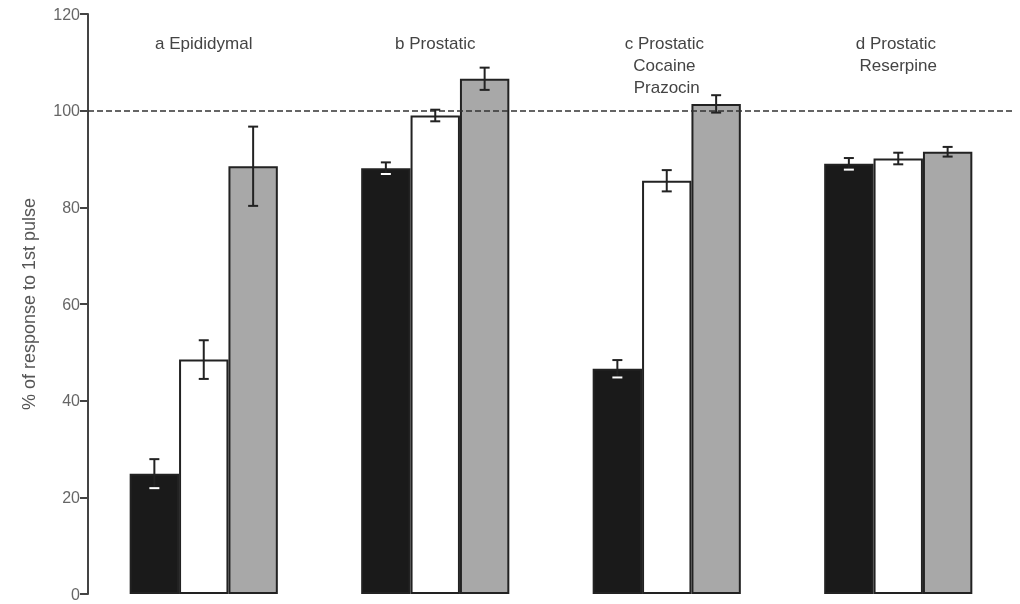 This screenshot has width=1020, height=604. Describe the element at coordinates (29, 304) in the screenshot. I see `y-axis-title: % of response to 1st pulse` at that location.